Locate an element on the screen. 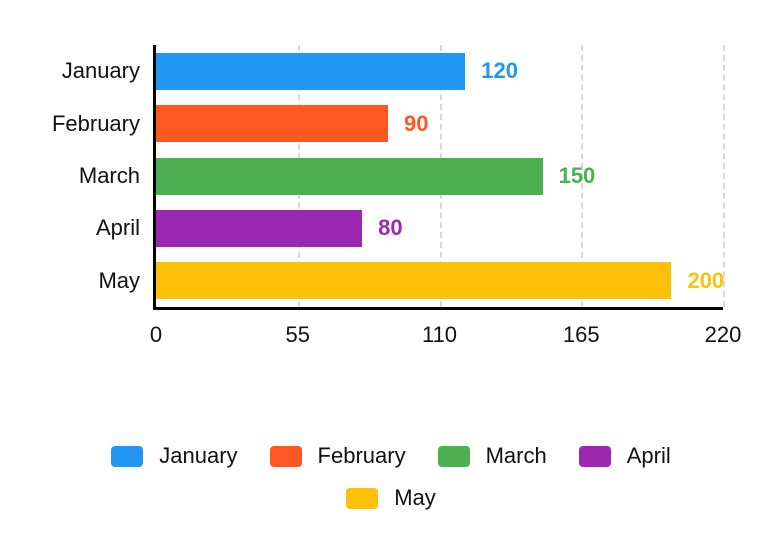 Image resolution: width=782 pixels, height=550 pixels. bar-row: 80 is located at coordinates (439, 228).